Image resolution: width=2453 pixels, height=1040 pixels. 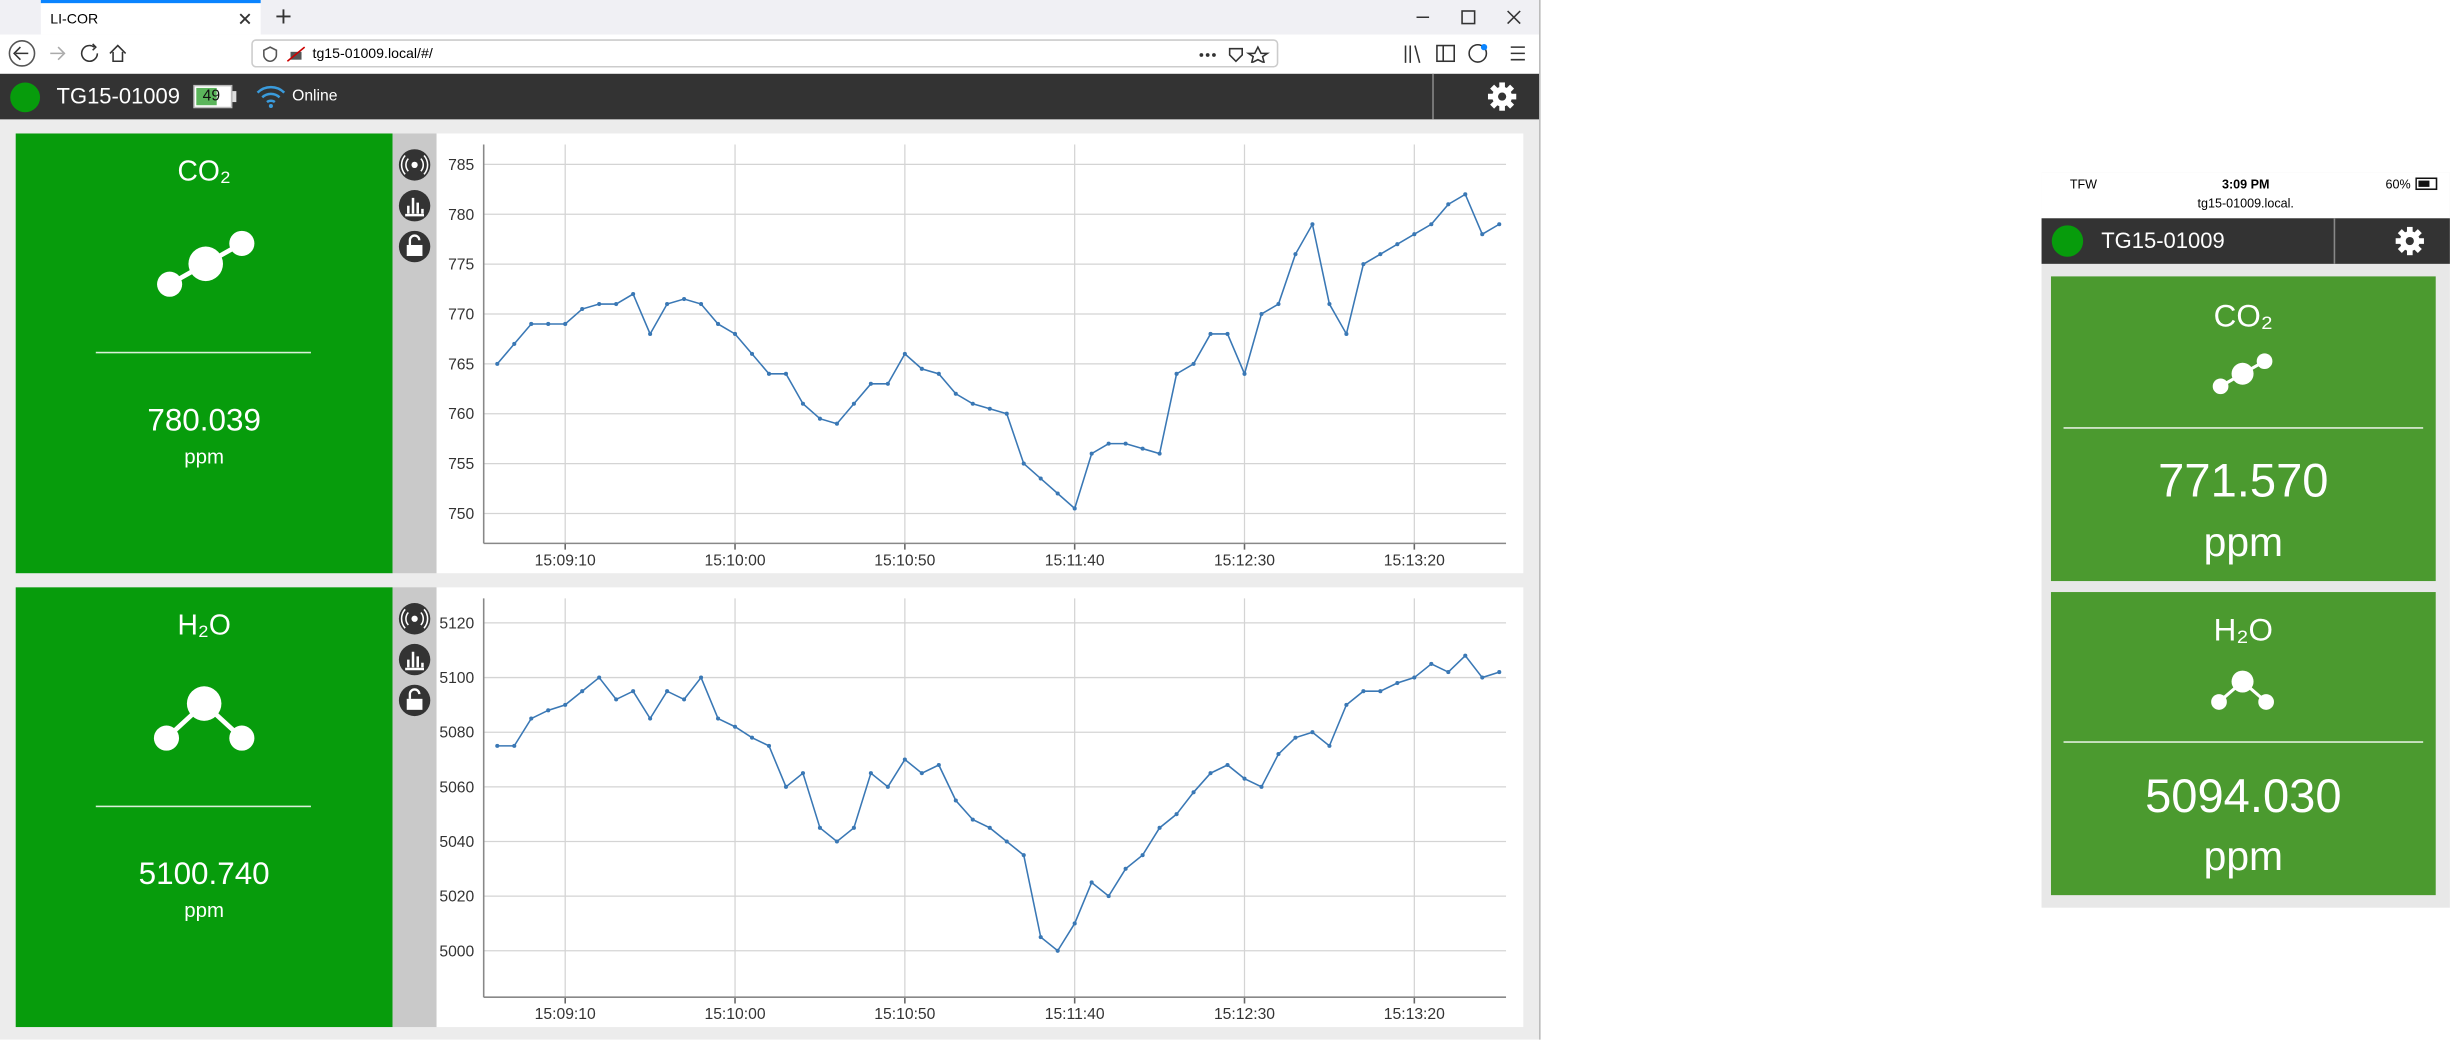 I want to click on phone-battery-icon, so click(x=2426, y=184).